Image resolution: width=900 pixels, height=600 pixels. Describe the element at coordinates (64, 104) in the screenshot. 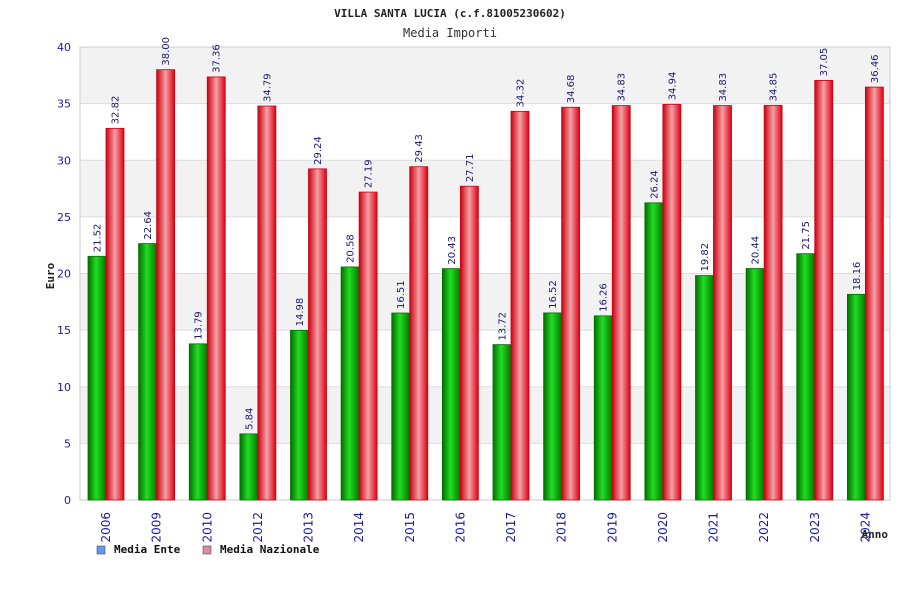

I see `y-tick-label: 35` at that location.